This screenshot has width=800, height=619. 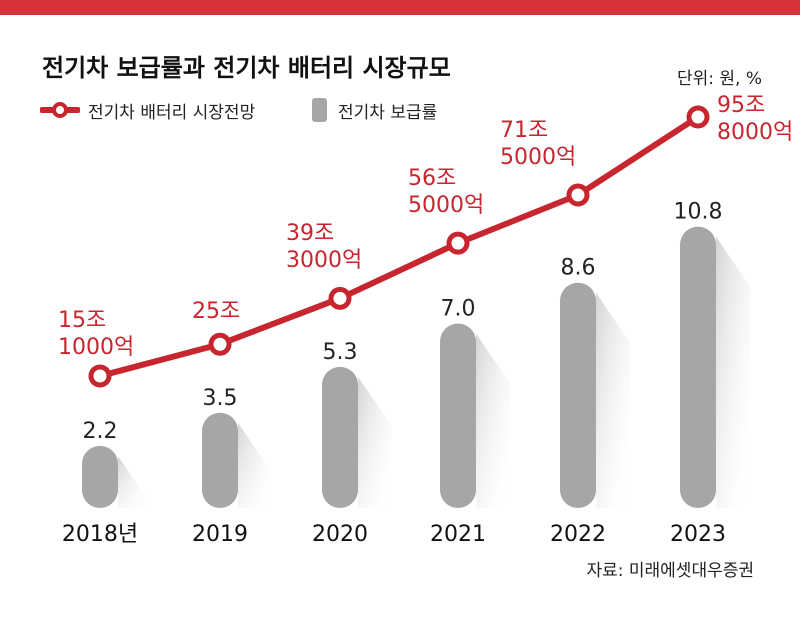 I want to click on x-tick-label: 2023, so click(x=698, y=534).